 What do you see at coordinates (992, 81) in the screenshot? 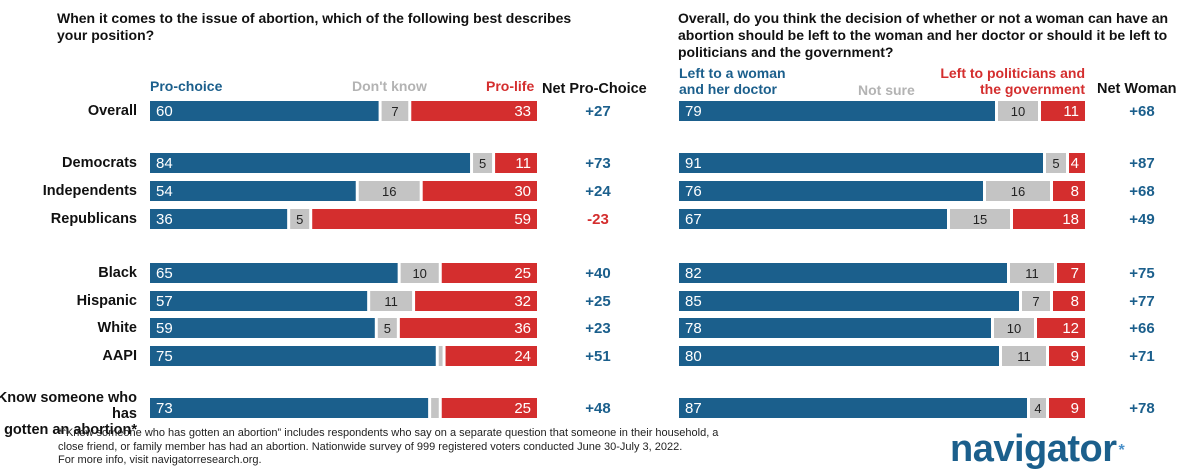
I see `legend-left-to-politicians: Left to politicians and the government` at bounding box center [992, 81].